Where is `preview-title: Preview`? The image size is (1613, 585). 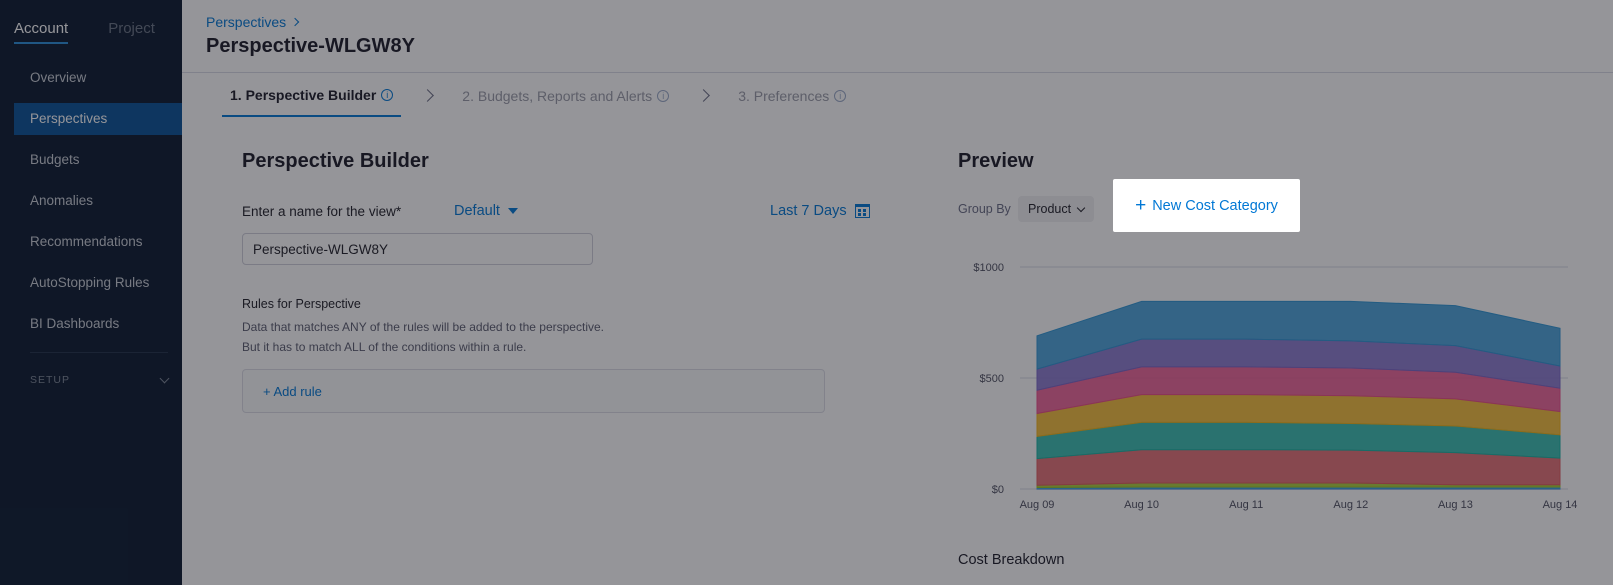 preview-title: Preview is located at coordinates (996, 161).